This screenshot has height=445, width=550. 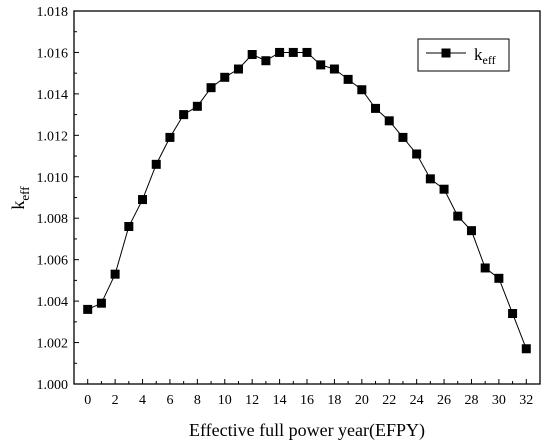 I want to click on legend: keff, so click(x=463, y=55).